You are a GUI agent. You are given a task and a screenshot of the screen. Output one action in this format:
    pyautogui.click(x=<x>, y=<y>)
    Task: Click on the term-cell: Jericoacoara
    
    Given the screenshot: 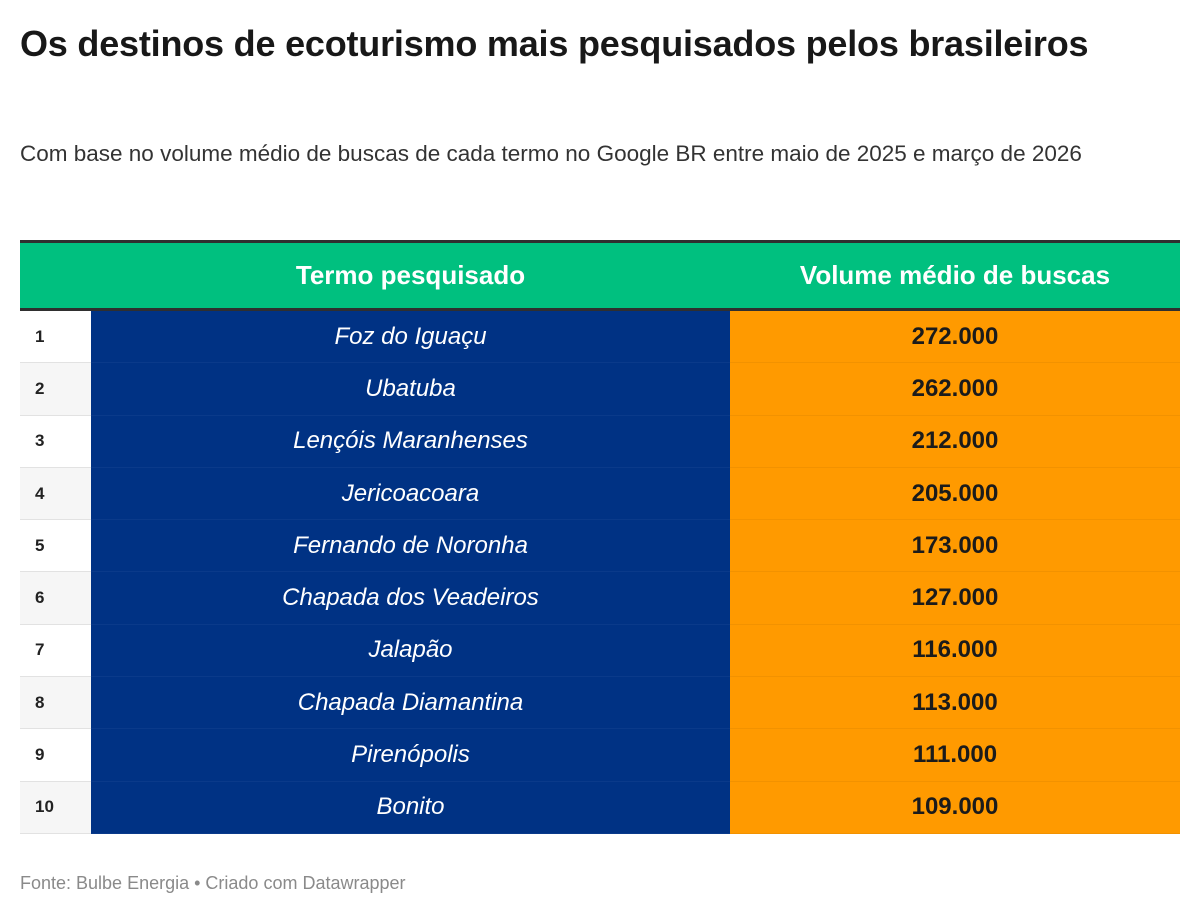 What is the action you would take?
    pyautogui.click(x=410, y=494)
    